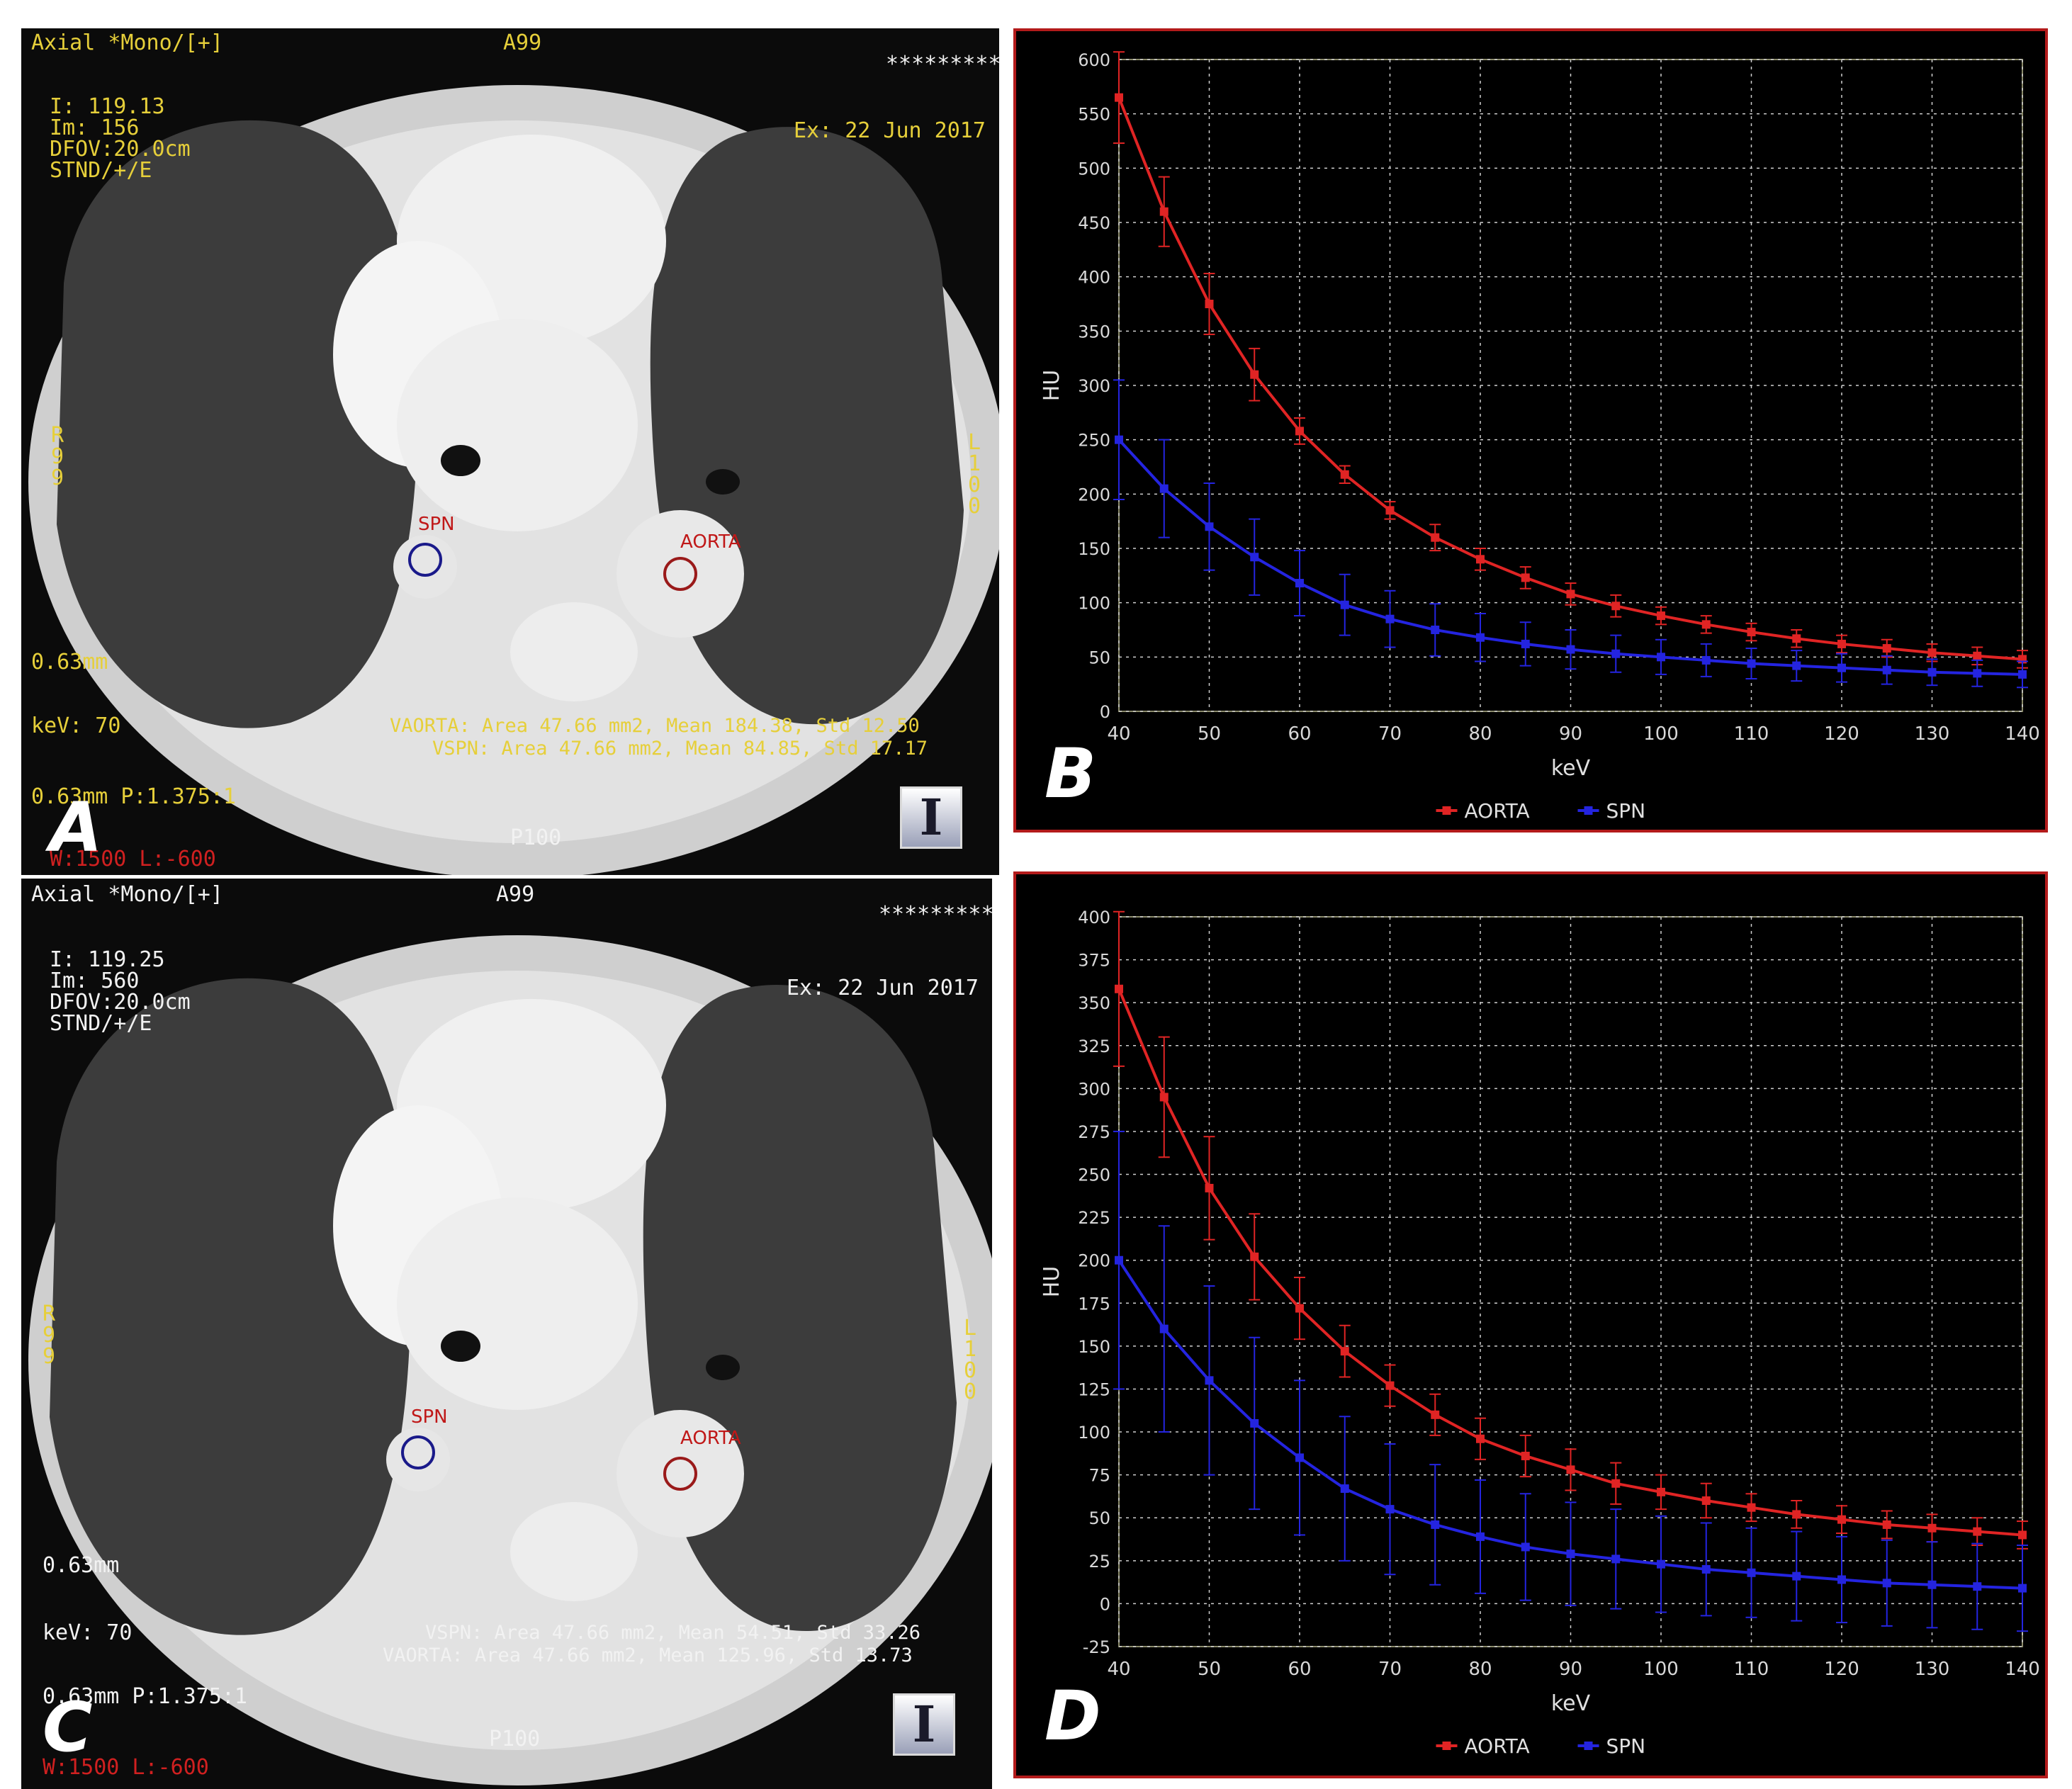  I want to click on ct-left-orientation: R 9 9, so click(57, 456).